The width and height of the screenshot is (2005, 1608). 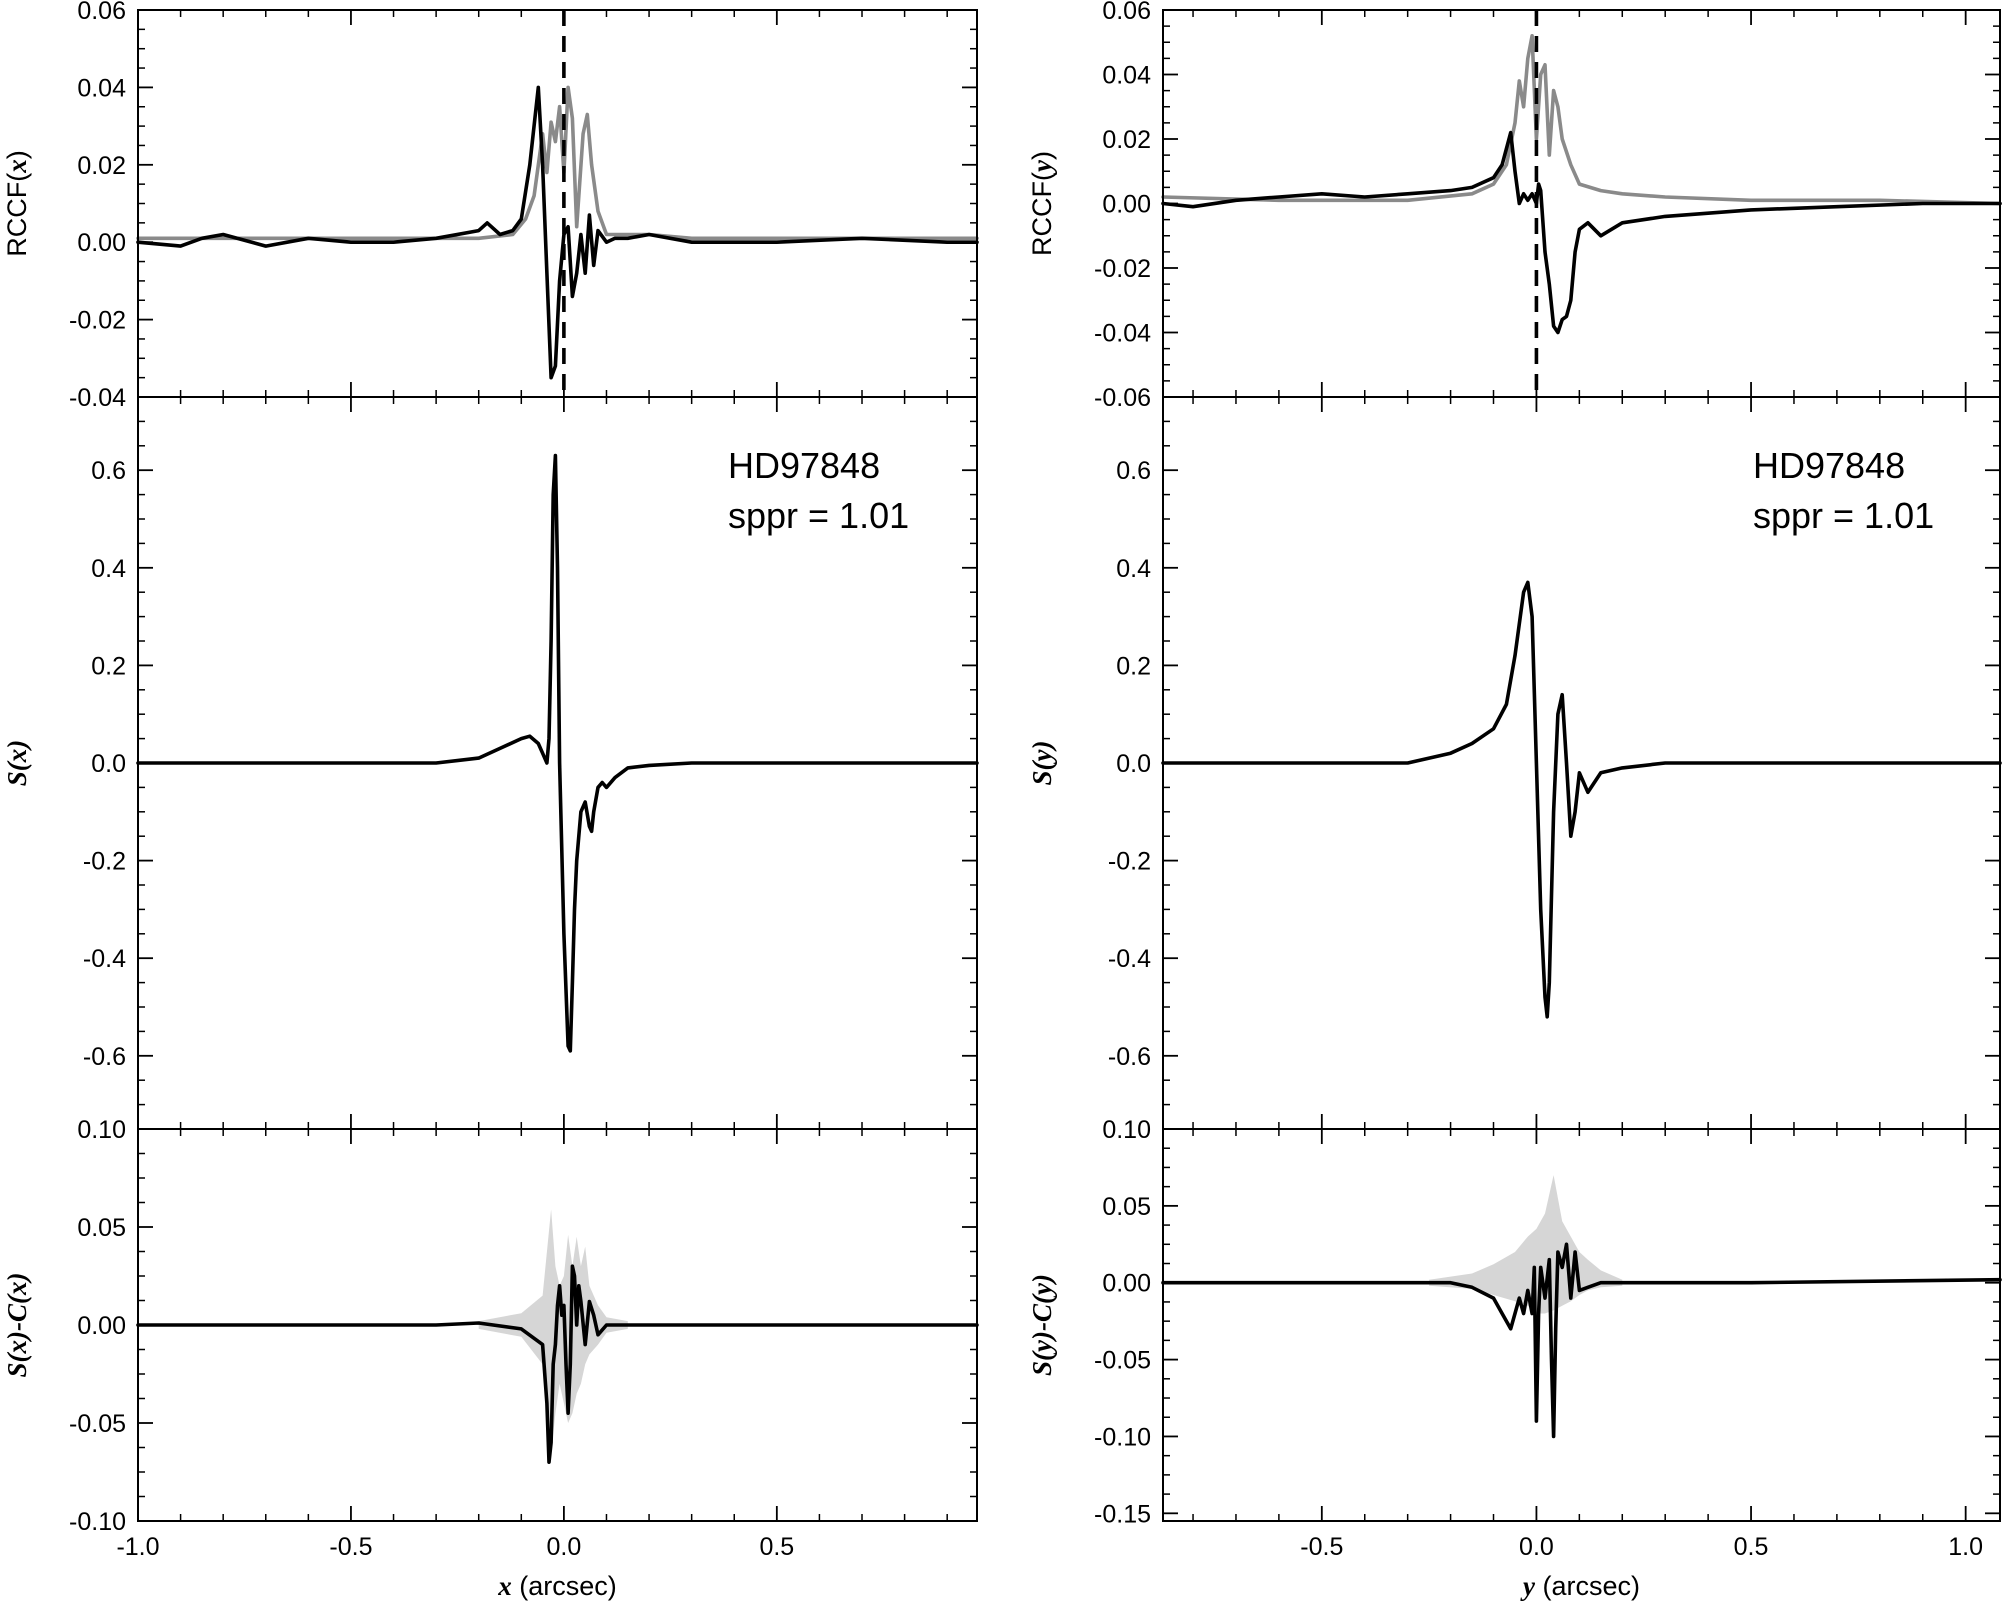 I want to click on residual-band-left-bottom, so click(x=553, y=1332).